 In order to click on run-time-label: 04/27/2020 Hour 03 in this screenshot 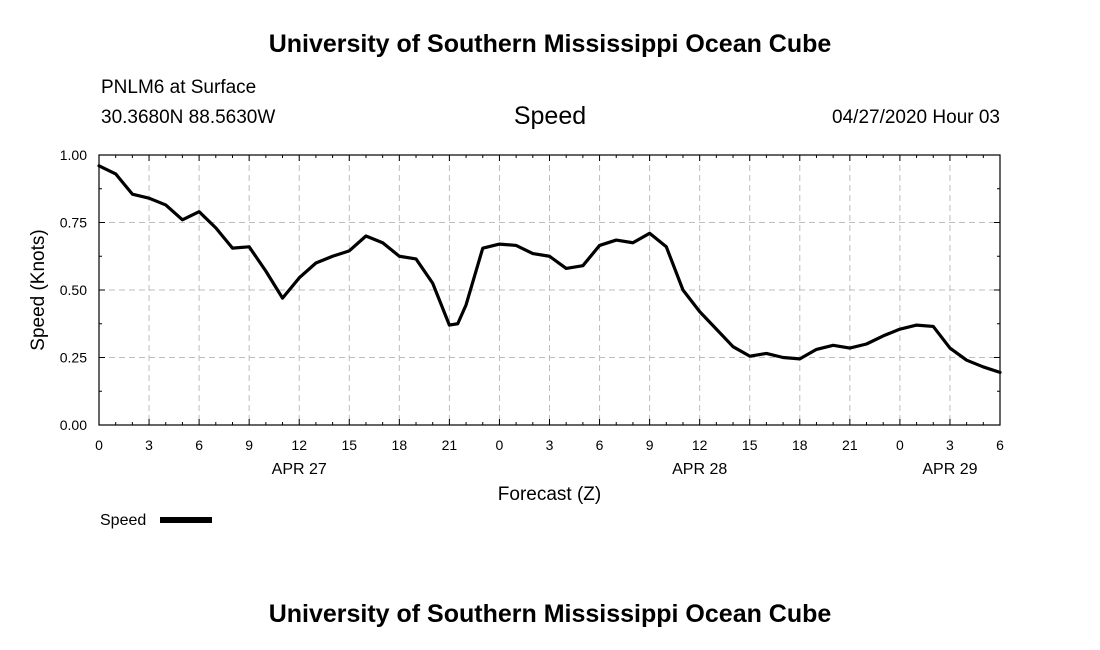, I will do `click(916, 117)`.